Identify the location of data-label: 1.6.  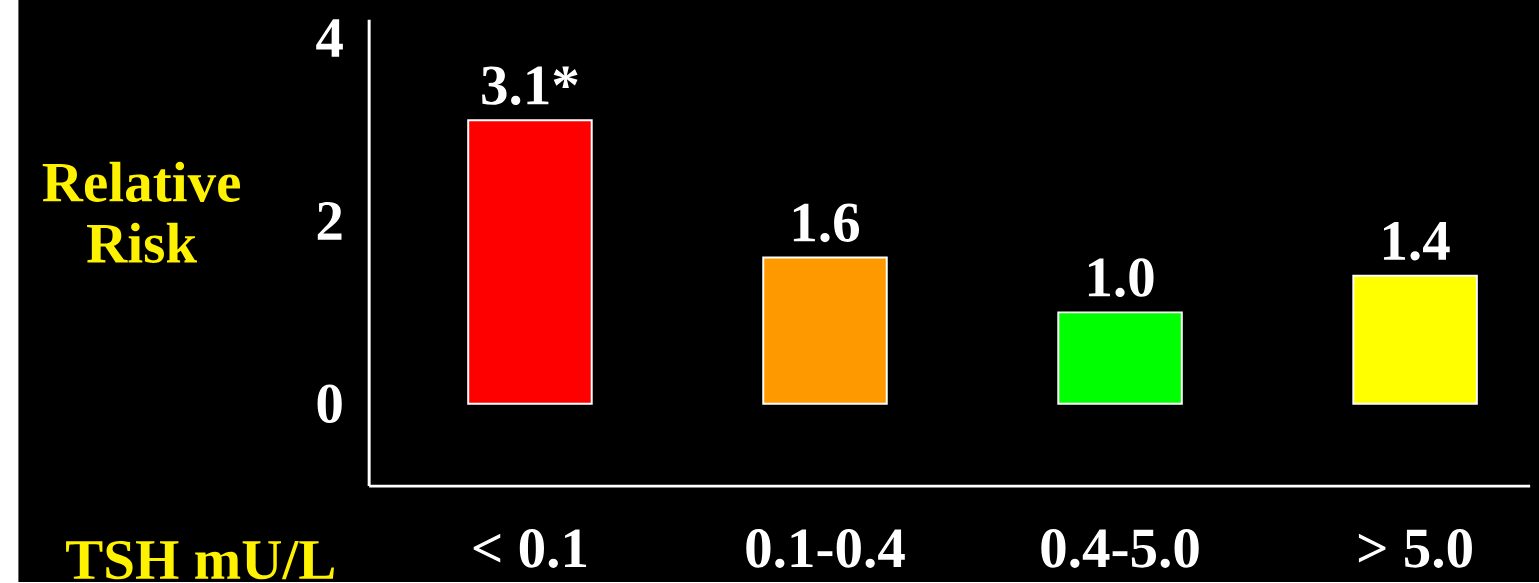
(826, 223).